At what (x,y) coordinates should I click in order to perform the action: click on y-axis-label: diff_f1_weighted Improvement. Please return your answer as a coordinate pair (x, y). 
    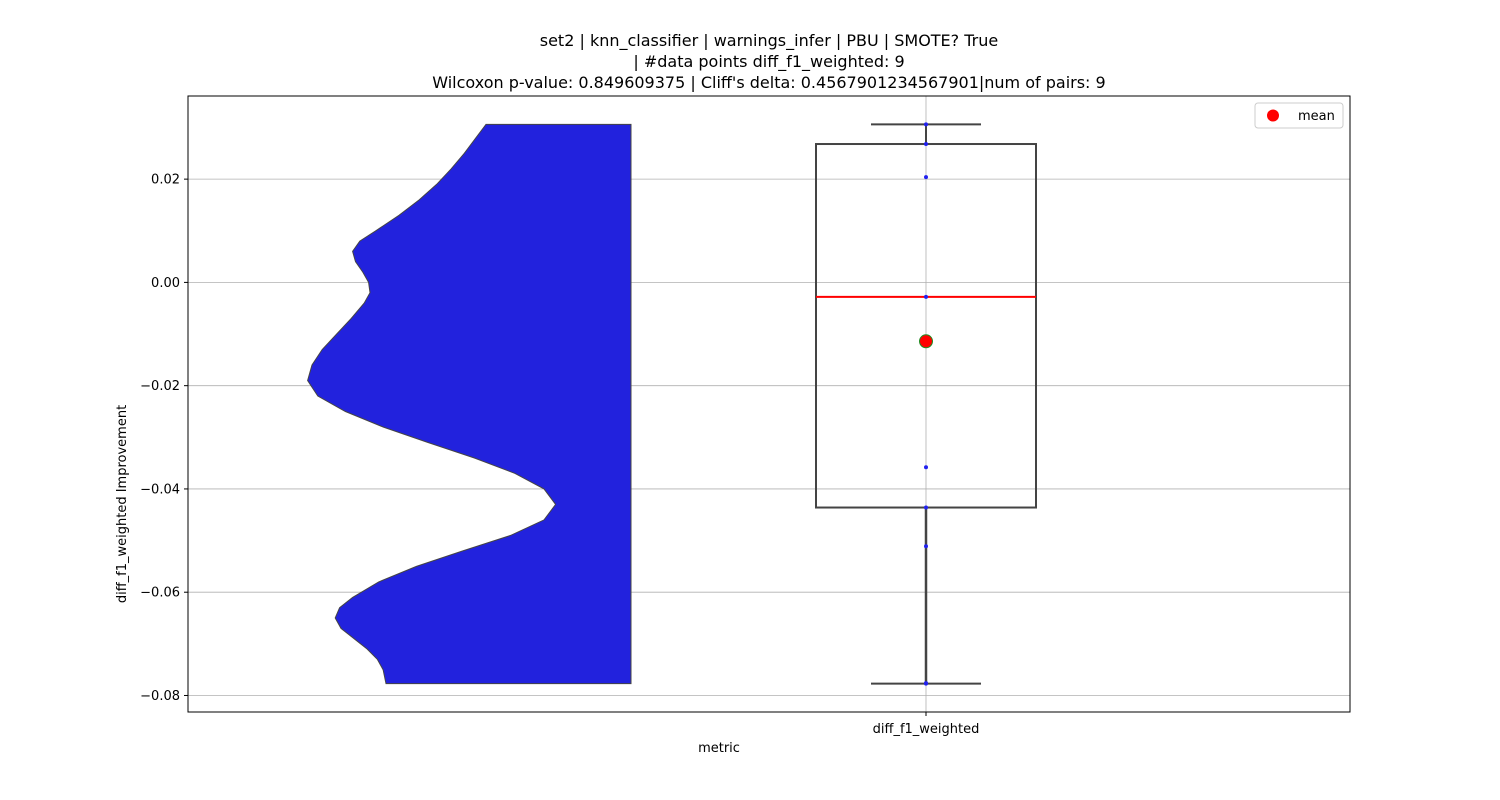
    Looking at the image, I should click on (122, 504).